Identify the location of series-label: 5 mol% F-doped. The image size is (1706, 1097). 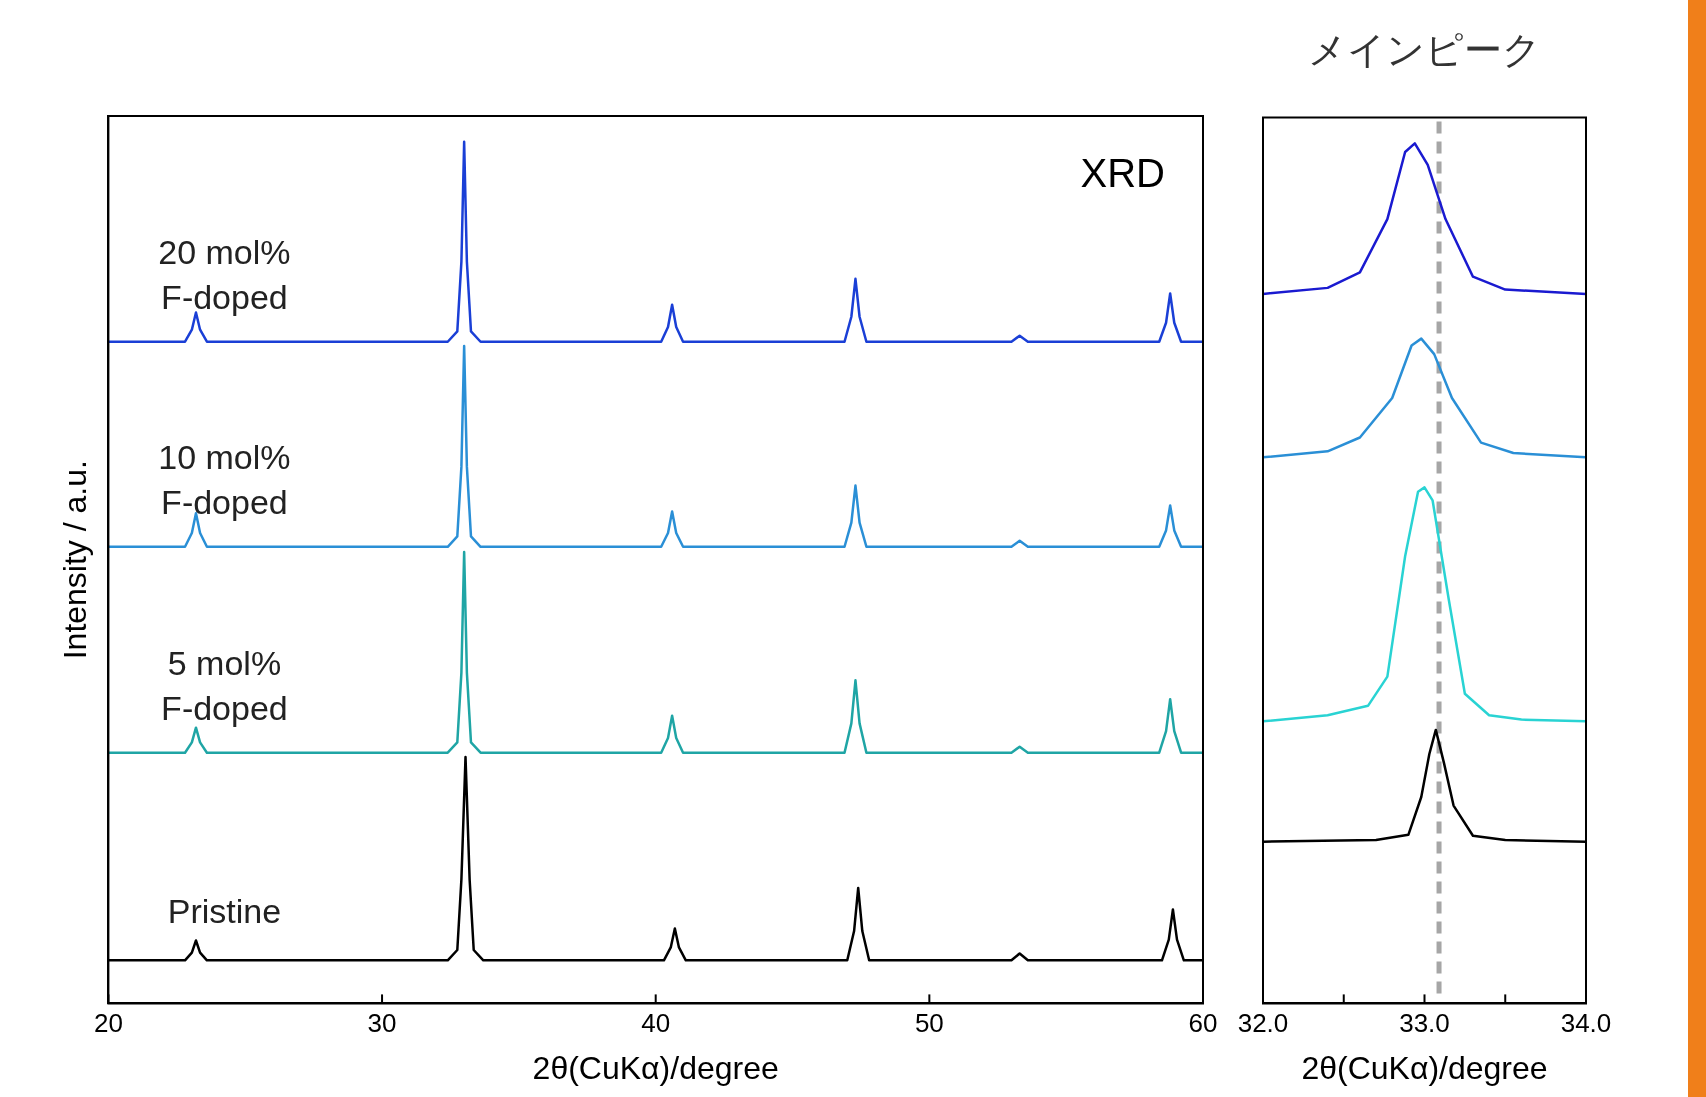
(224, 686).